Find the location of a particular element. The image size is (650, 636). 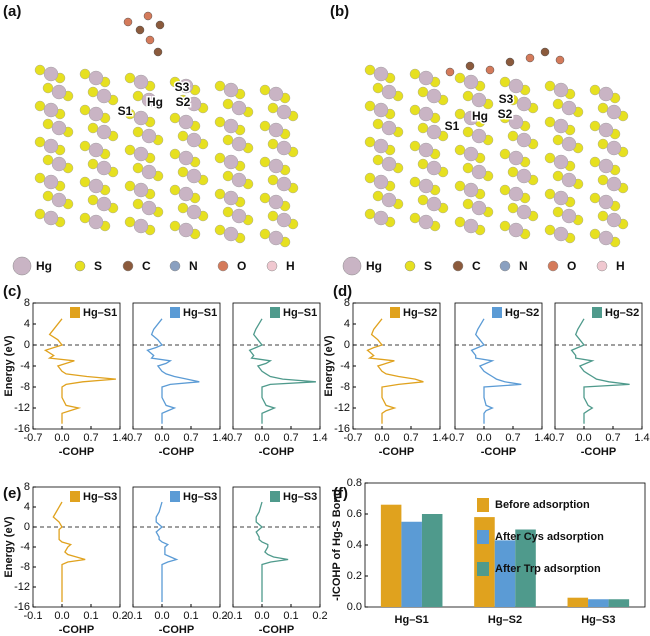

site-label: S2 is located at coordinates (183, 102).